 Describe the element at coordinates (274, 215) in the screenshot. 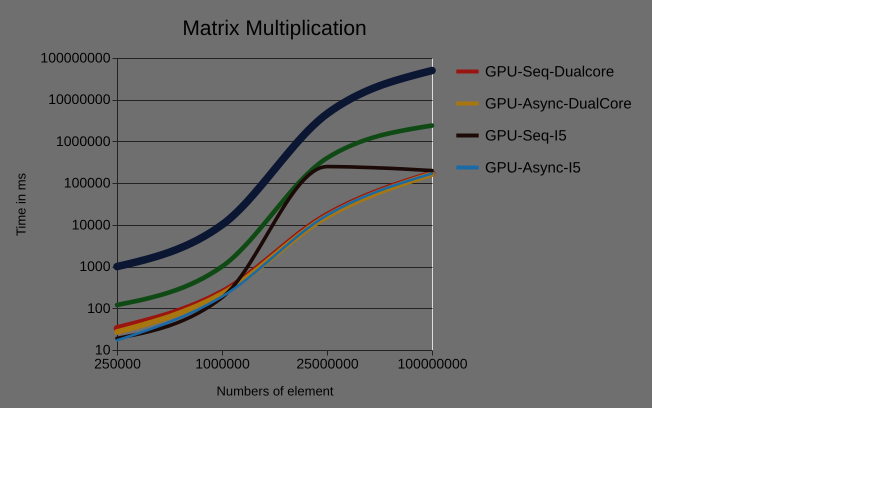

I see `line-series` at that location.